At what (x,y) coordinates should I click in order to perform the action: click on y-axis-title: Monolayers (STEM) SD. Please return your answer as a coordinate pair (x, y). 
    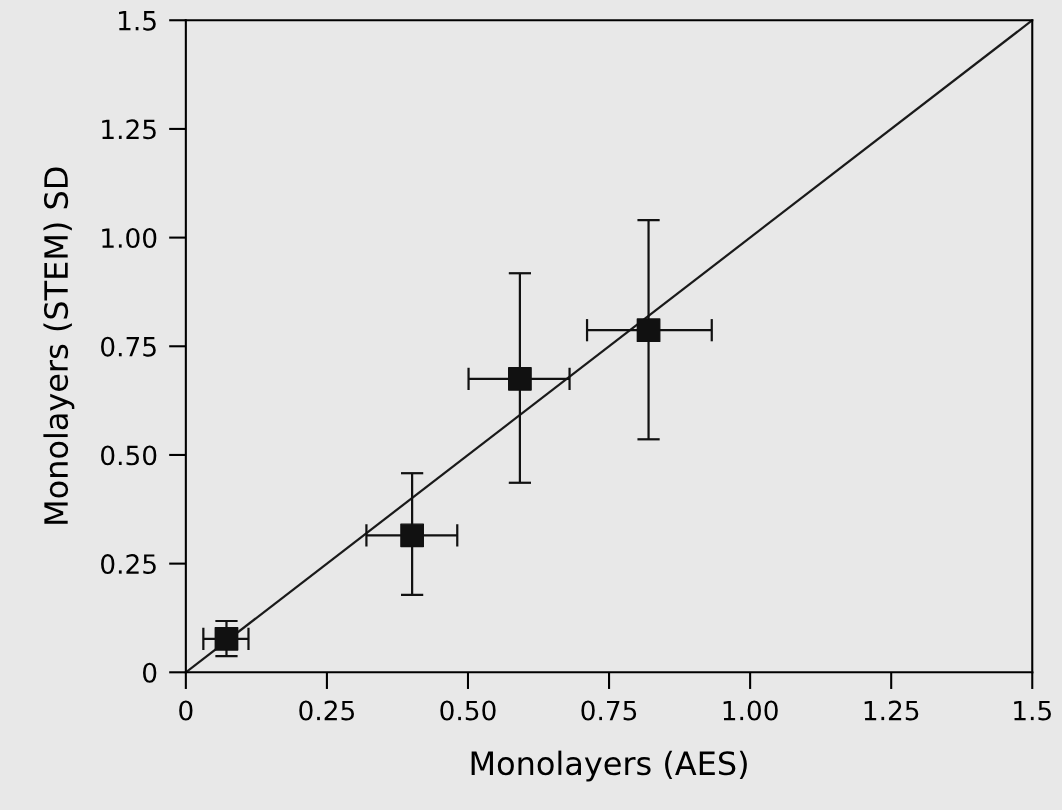
    Looking at the image, I should click on (59, 345).